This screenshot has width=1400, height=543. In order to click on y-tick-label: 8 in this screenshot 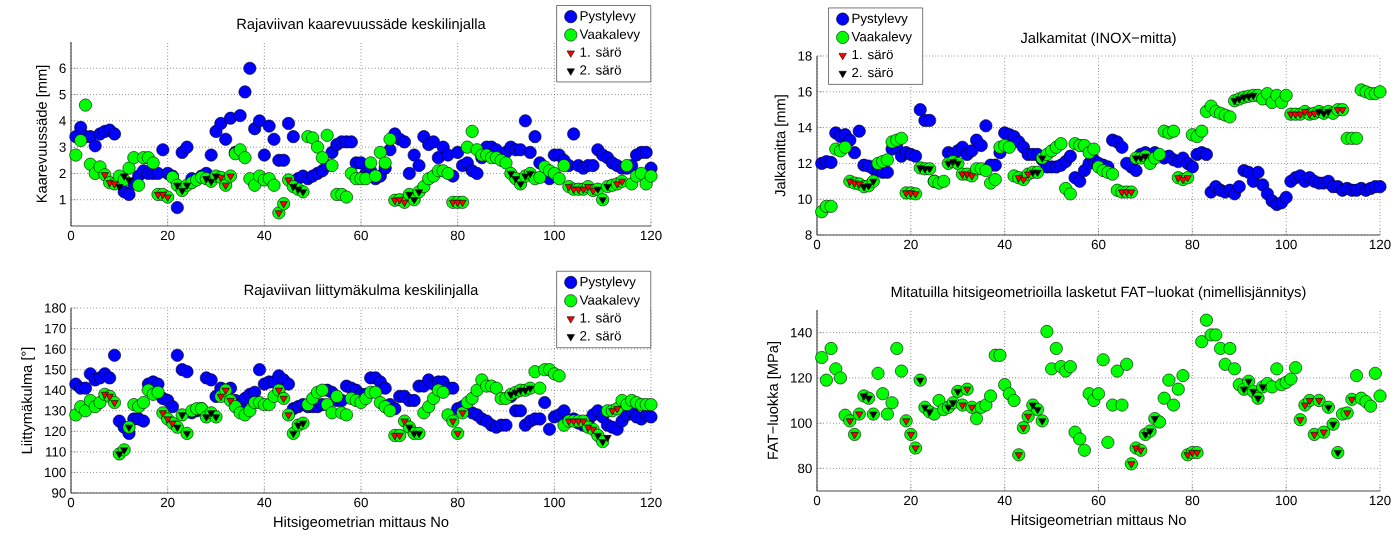, I will do `click(808, 235)`.